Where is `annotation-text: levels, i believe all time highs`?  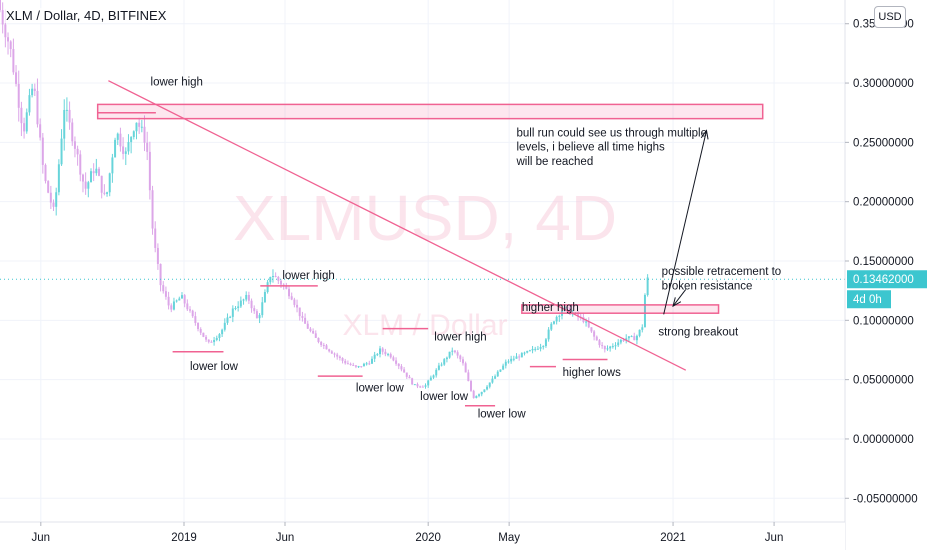 annotation-text: levels, i believe all time highs is located at coordinates (591, 148).